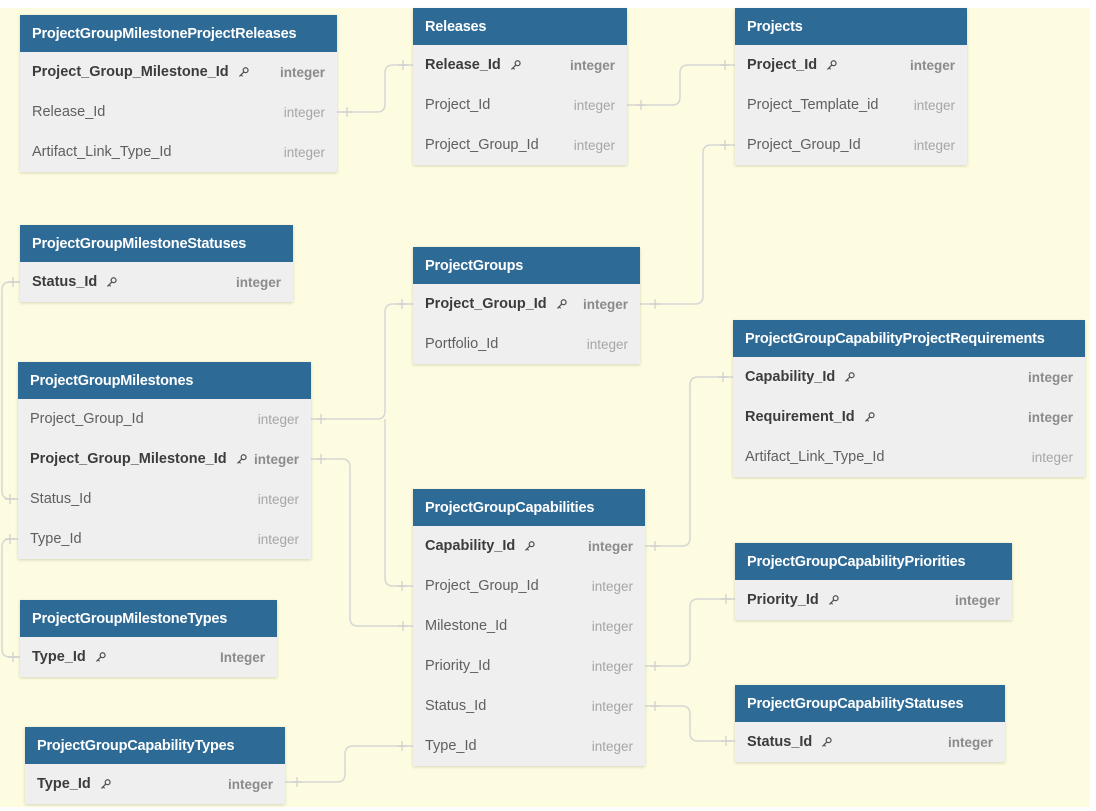  What do you see at coordinates (87, 419) in the screenshot?
I see `column-name-text: Project_Group_Id` at bounding box center [87, 419].